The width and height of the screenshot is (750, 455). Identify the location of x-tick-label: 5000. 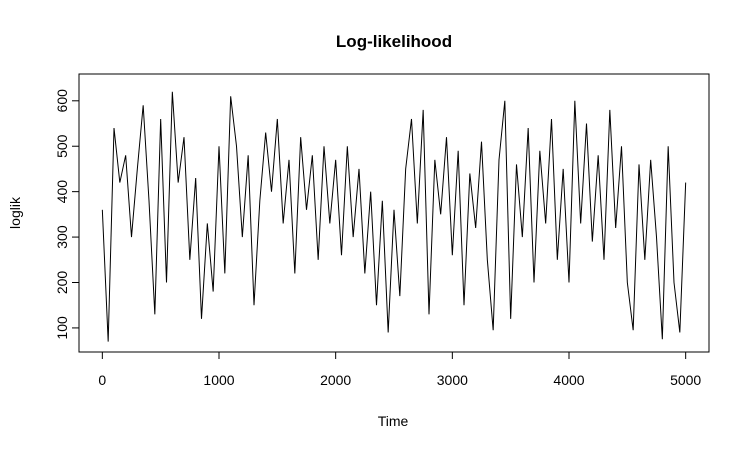
(685, 380).